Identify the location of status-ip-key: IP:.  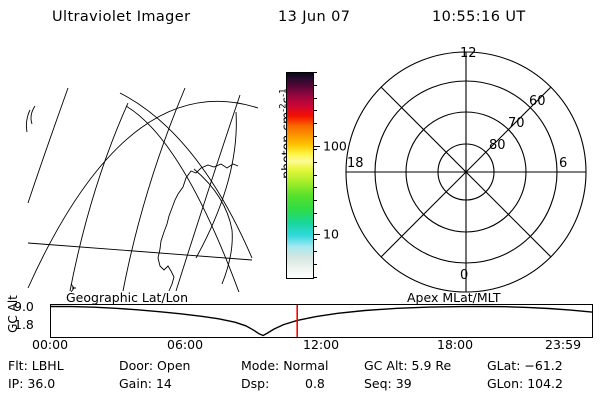
(16, 383).